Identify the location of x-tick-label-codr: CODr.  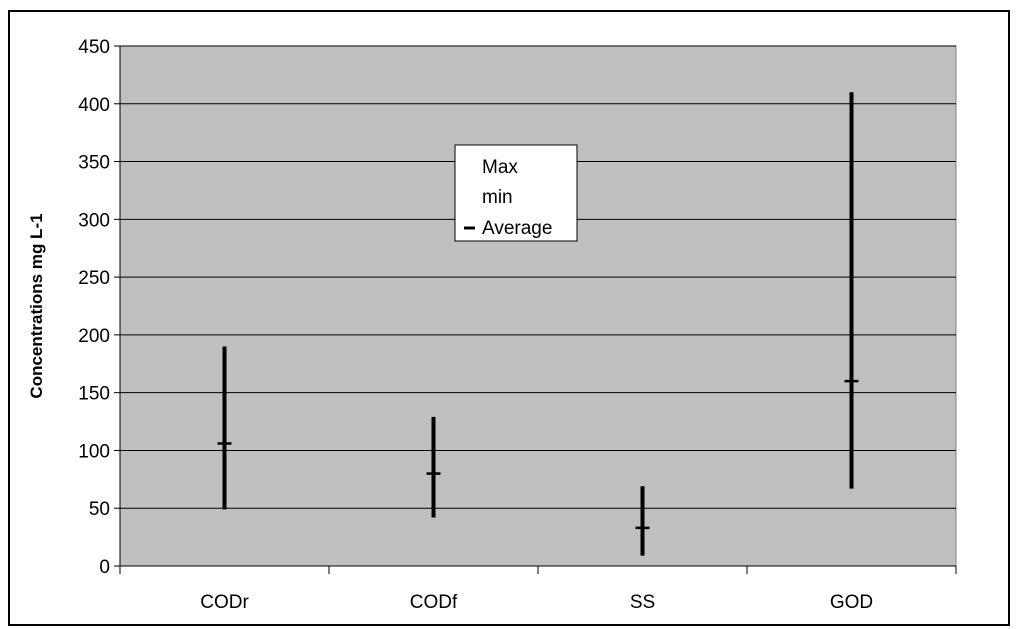
(224, 602).